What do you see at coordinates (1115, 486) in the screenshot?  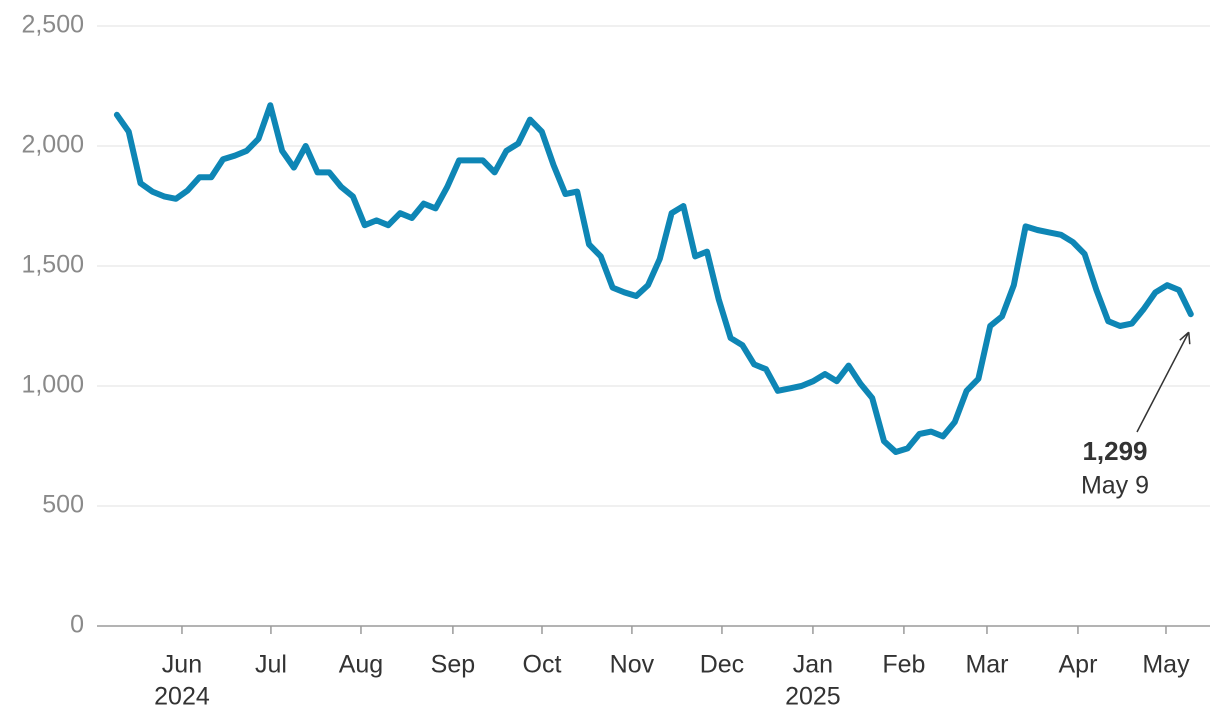 I see `annotation-text: May 9` at bounding box center [1115, 486].